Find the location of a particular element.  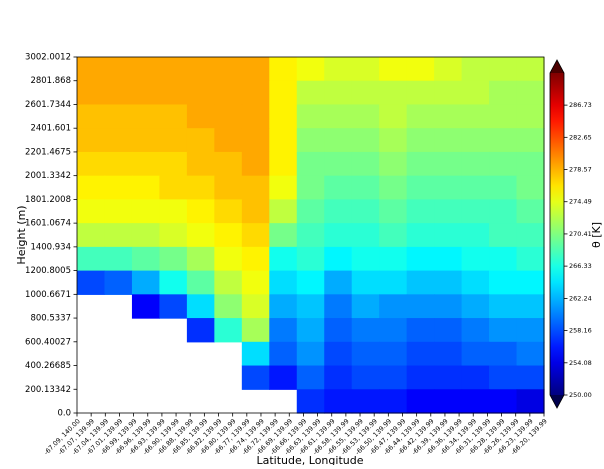

y-tick-label: 0.0 is located at coordinates (64, 414).